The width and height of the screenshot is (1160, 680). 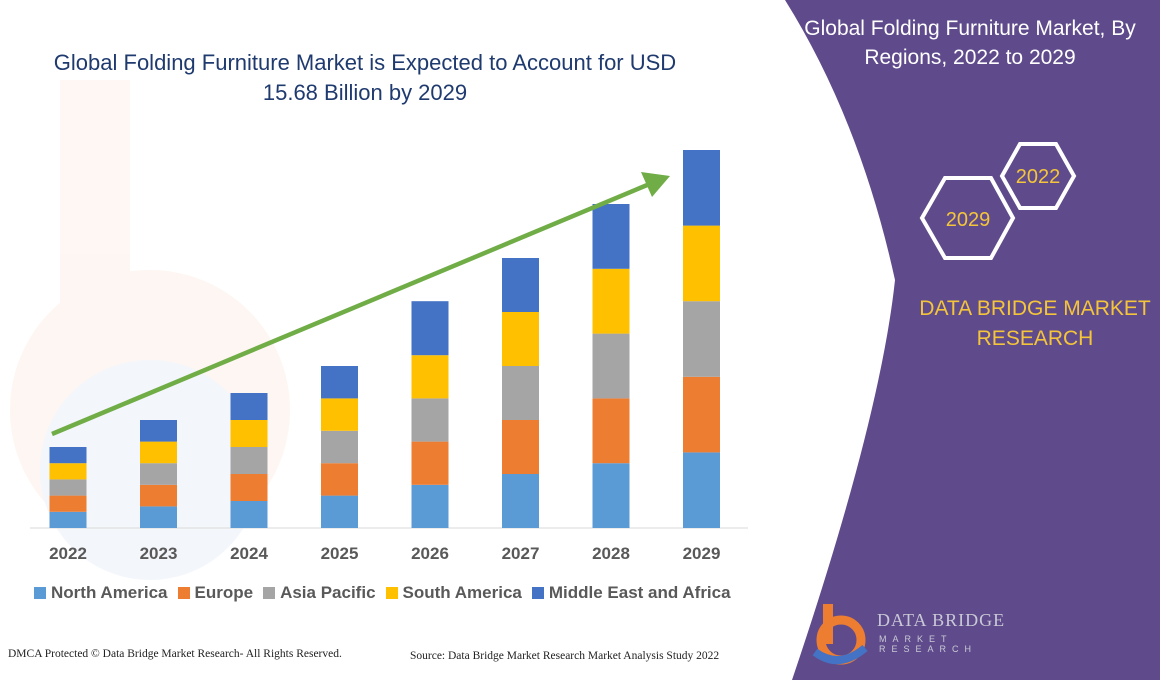 What do you see at coordinates (430, 553) in the screenshot?
I see `x-tick-label: 2026` at bounding box center [430, 553].